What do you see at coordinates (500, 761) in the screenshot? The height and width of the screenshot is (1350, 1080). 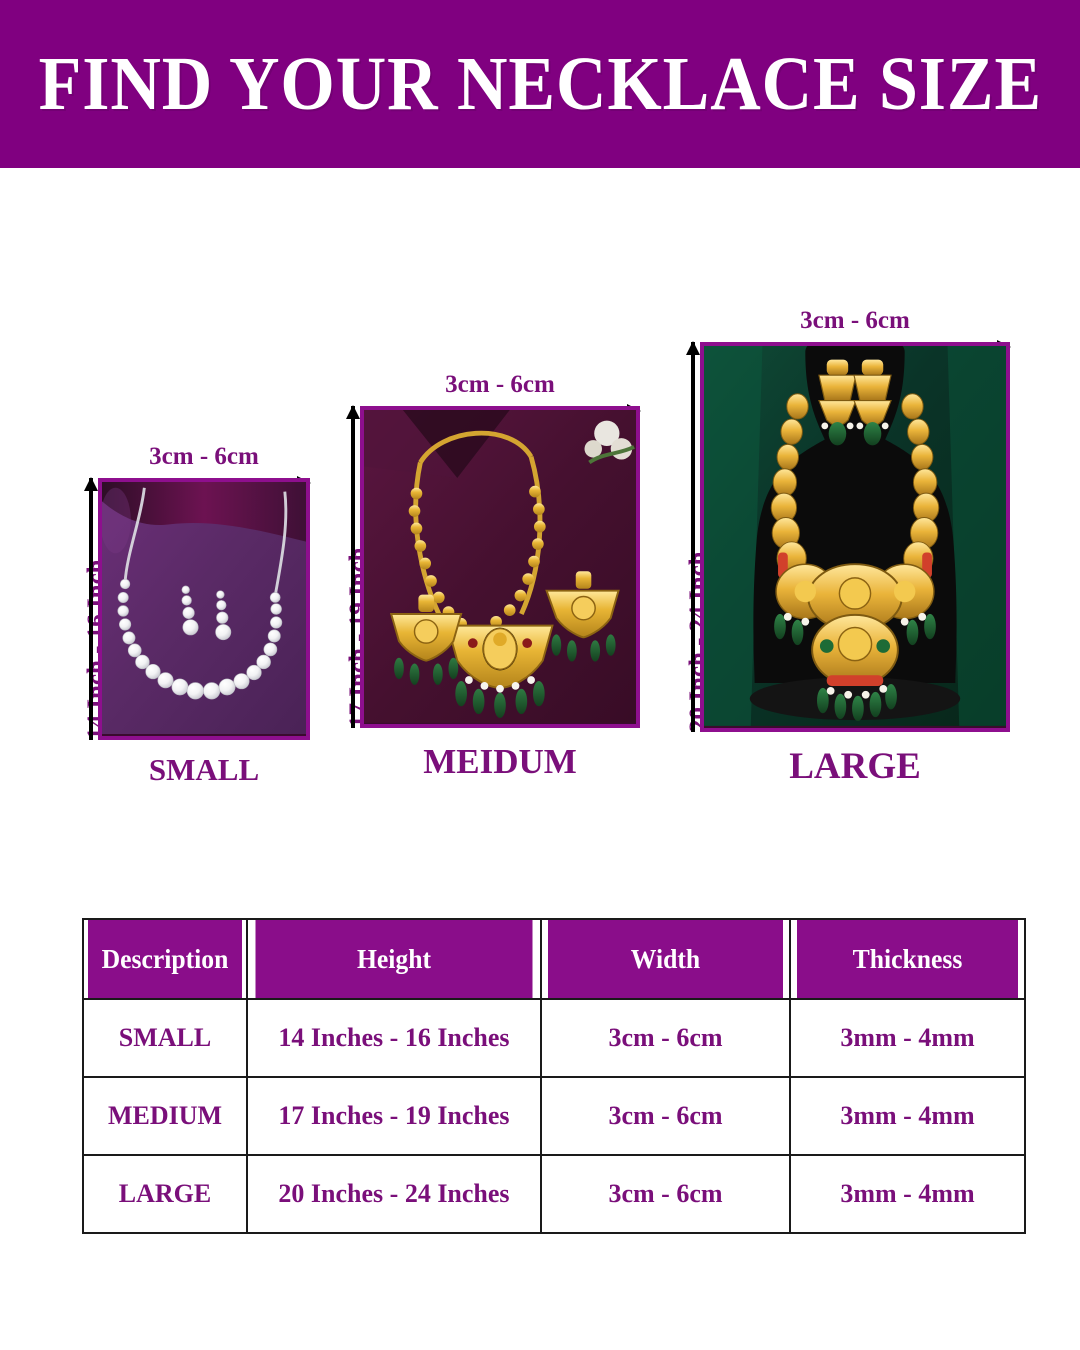 I see `medium-size-caption: MEIDUM` at bounding box center [500, 761].